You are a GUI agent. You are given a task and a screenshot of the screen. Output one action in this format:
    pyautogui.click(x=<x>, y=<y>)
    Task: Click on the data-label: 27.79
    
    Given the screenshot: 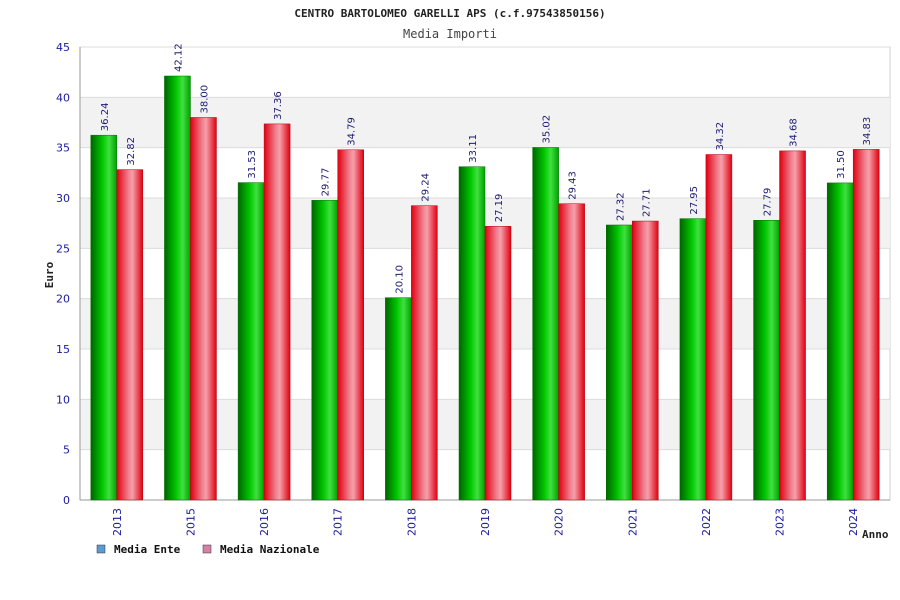 What is the action you would take?
    pyautogui.click(x=768, y=202)
    